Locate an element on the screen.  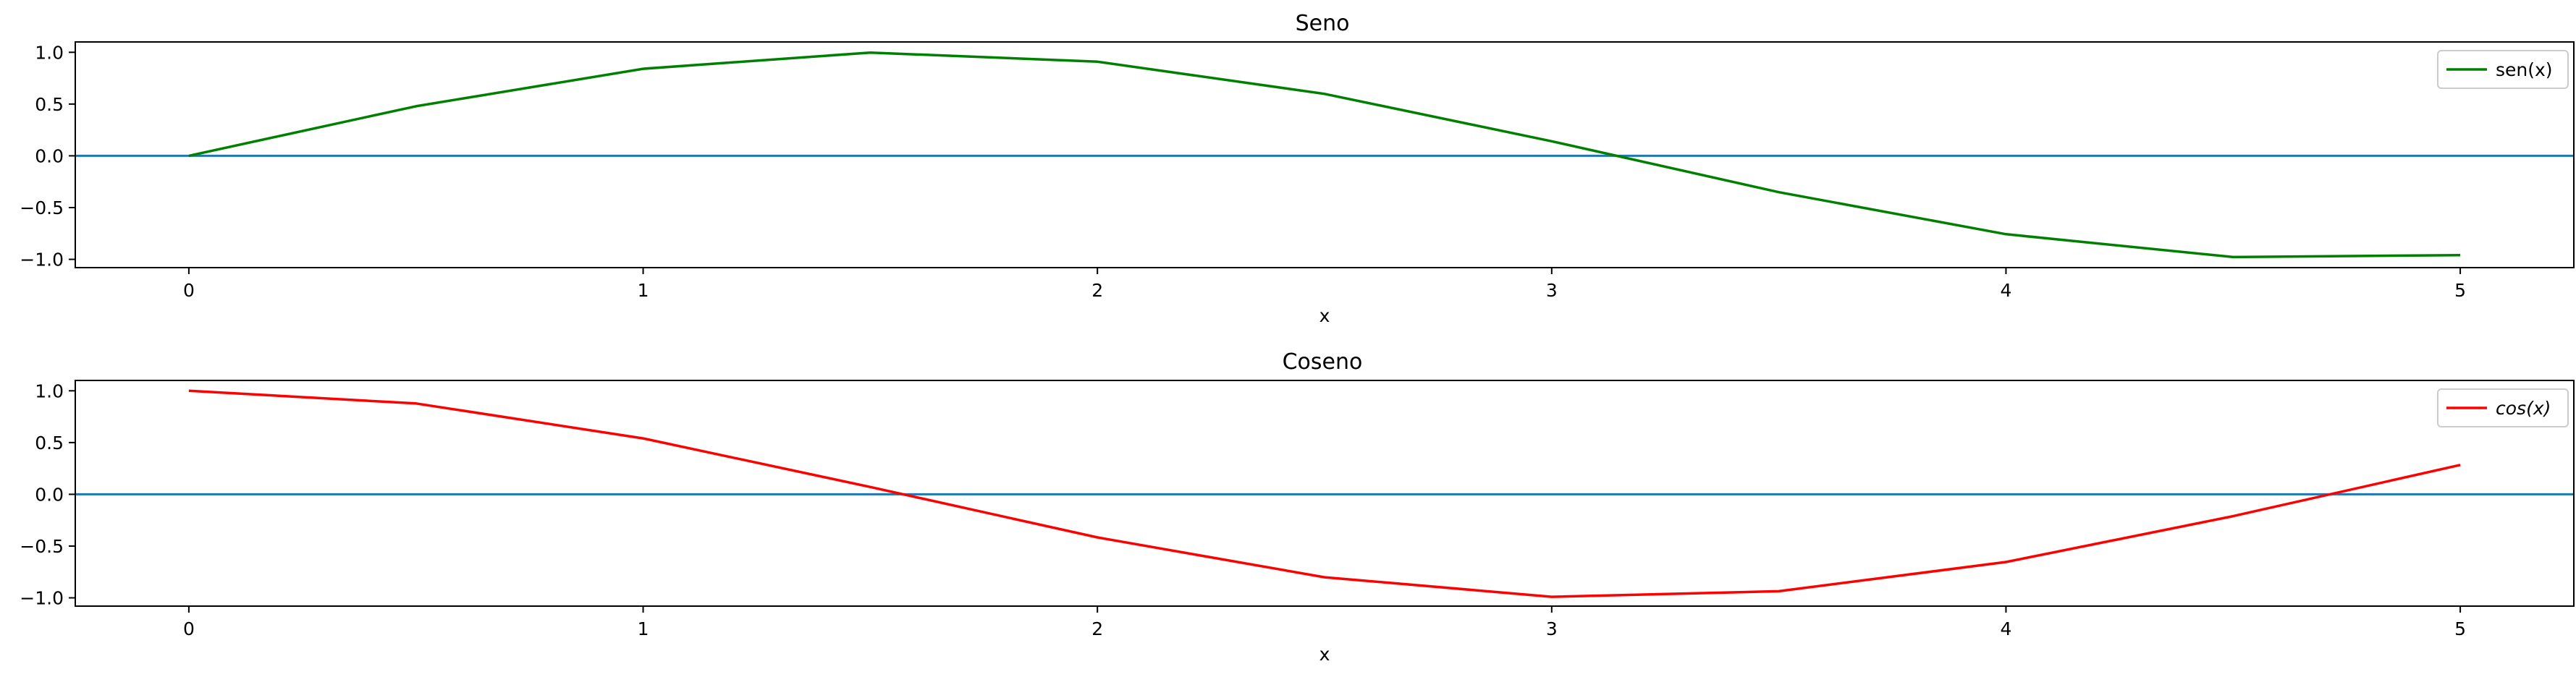
legend: cos(x) is located at coordinates (2503, 407).